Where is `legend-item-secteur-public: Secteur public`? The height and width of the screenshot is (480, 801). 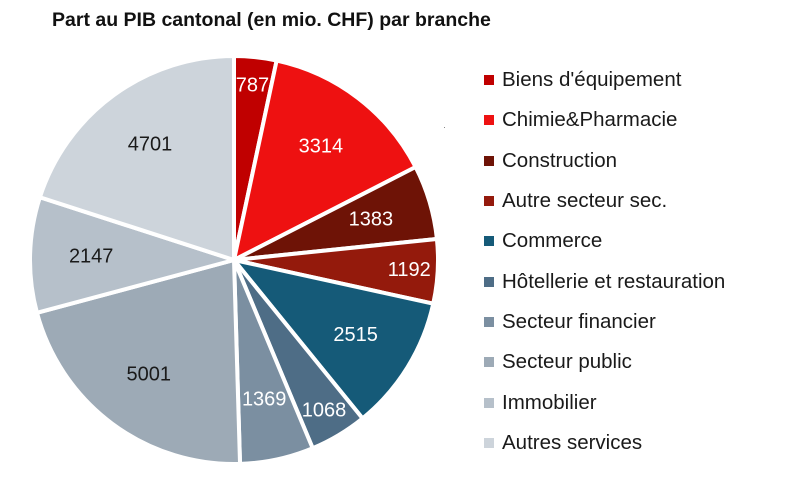
legend-item-secteur-public: Secteur public is located at coordinates (604, 362).